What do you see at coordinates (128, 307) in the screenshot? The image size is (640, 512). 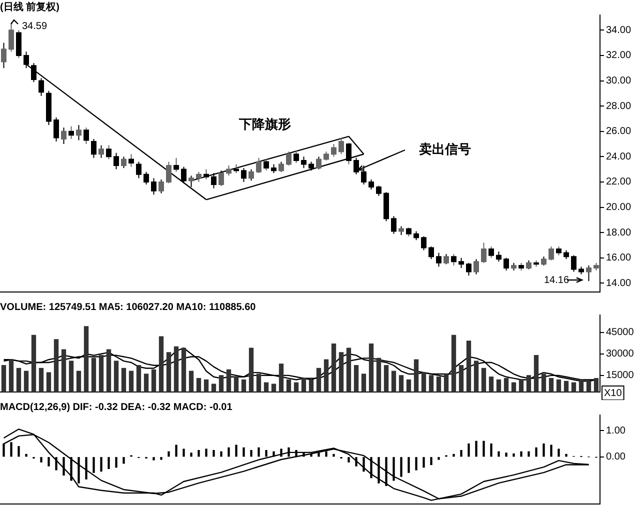 I see `chart-title: VOLUME: 125749.51 MA5: 106027.20 MA10: 110885.60` at bounding box center [128, 307].